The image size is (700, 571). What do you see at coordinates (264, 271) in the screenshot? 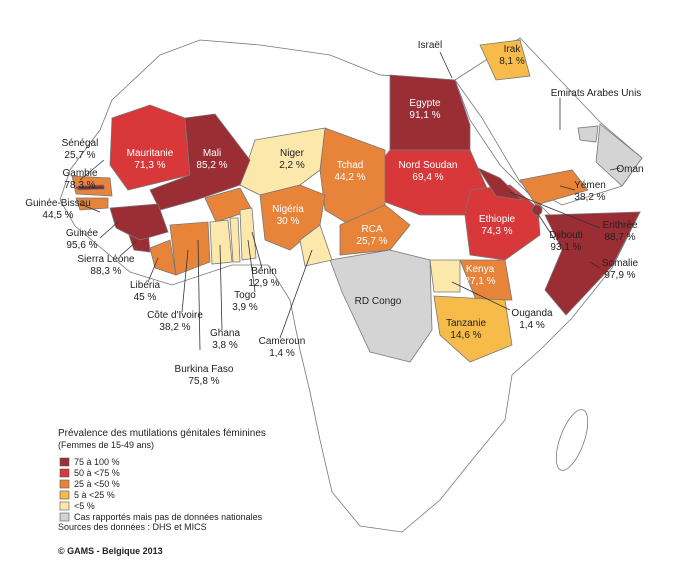
I see `country-name: Bénin` at bounding box center [264, 271].